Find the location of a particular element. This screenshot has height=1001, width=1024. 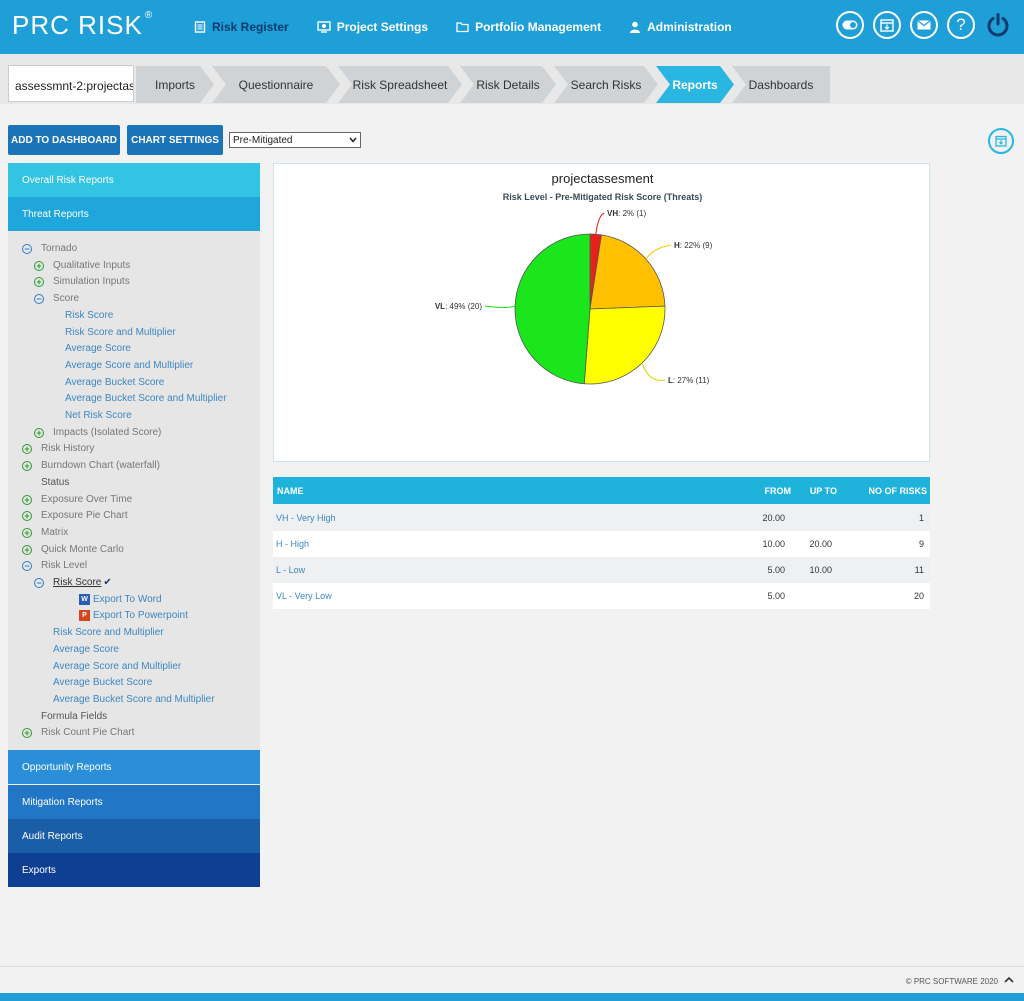

step-label: Imports is located at coordinates (174, 84).